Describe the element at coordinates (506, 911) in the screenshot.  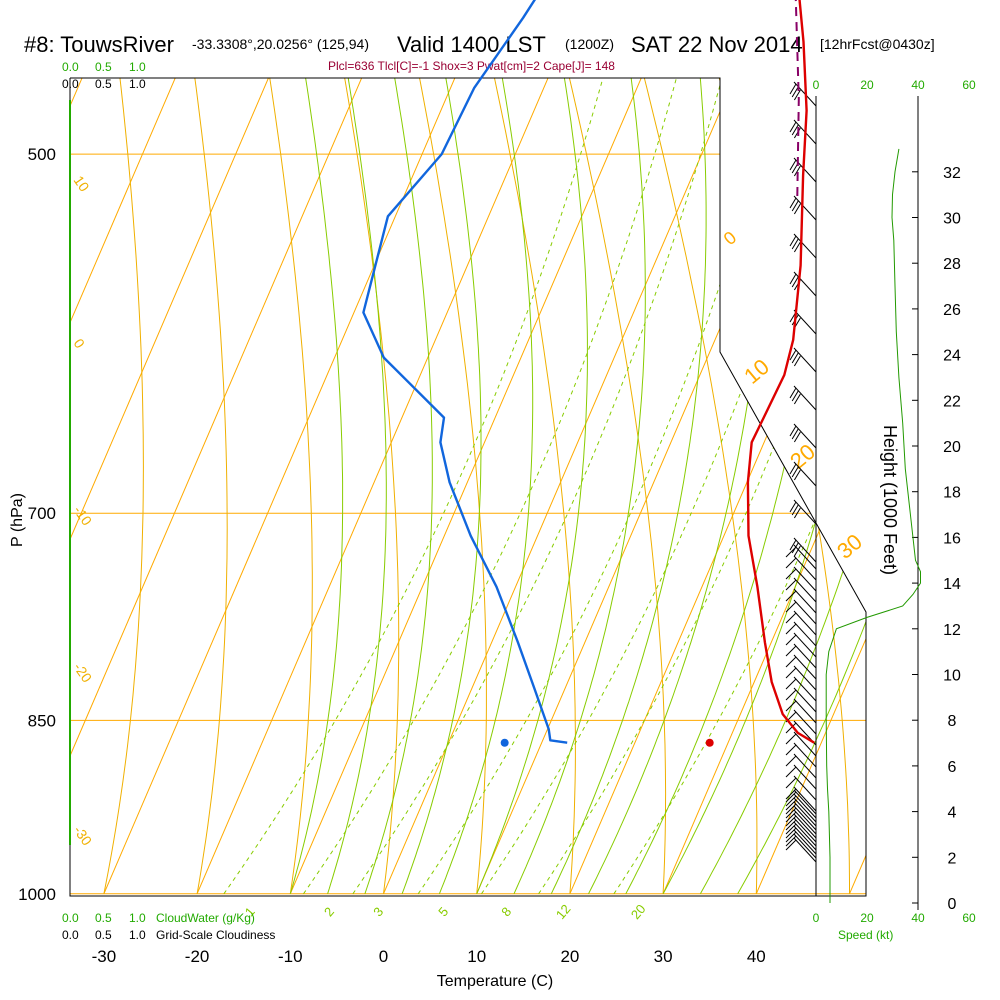
I see `mixing-ratio-label: 8` at that location.